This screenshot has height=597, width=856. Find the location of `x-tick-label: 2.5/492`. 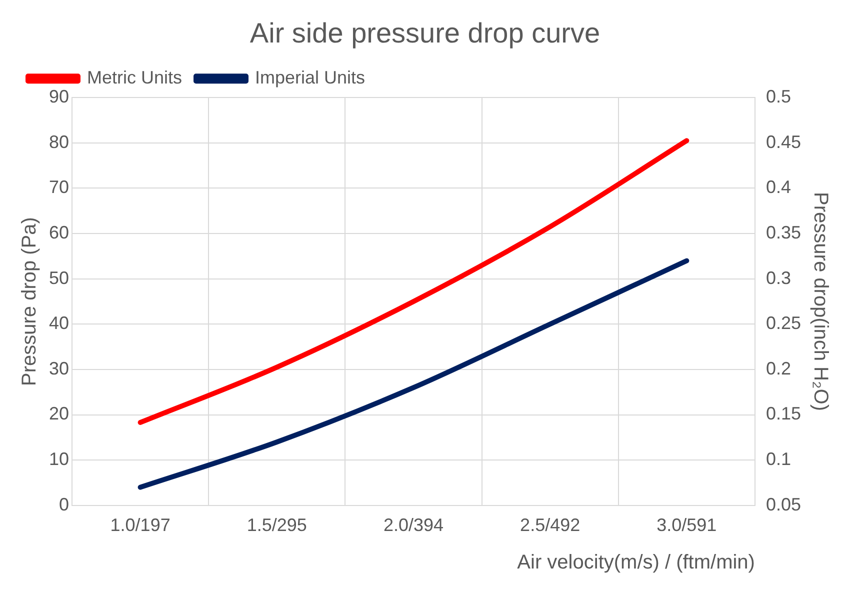

x-tick-label: 2.5/492 is located at coordinates (550, 525).